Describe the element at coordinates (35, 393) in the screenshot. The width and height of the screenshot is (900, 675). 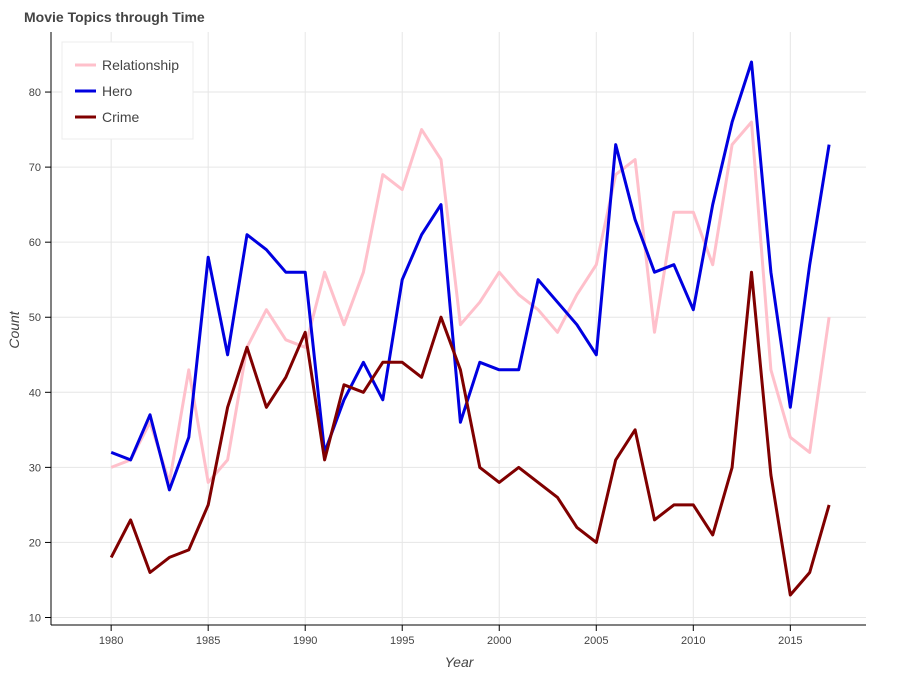
I see `y-tick-label: 40` at that location.